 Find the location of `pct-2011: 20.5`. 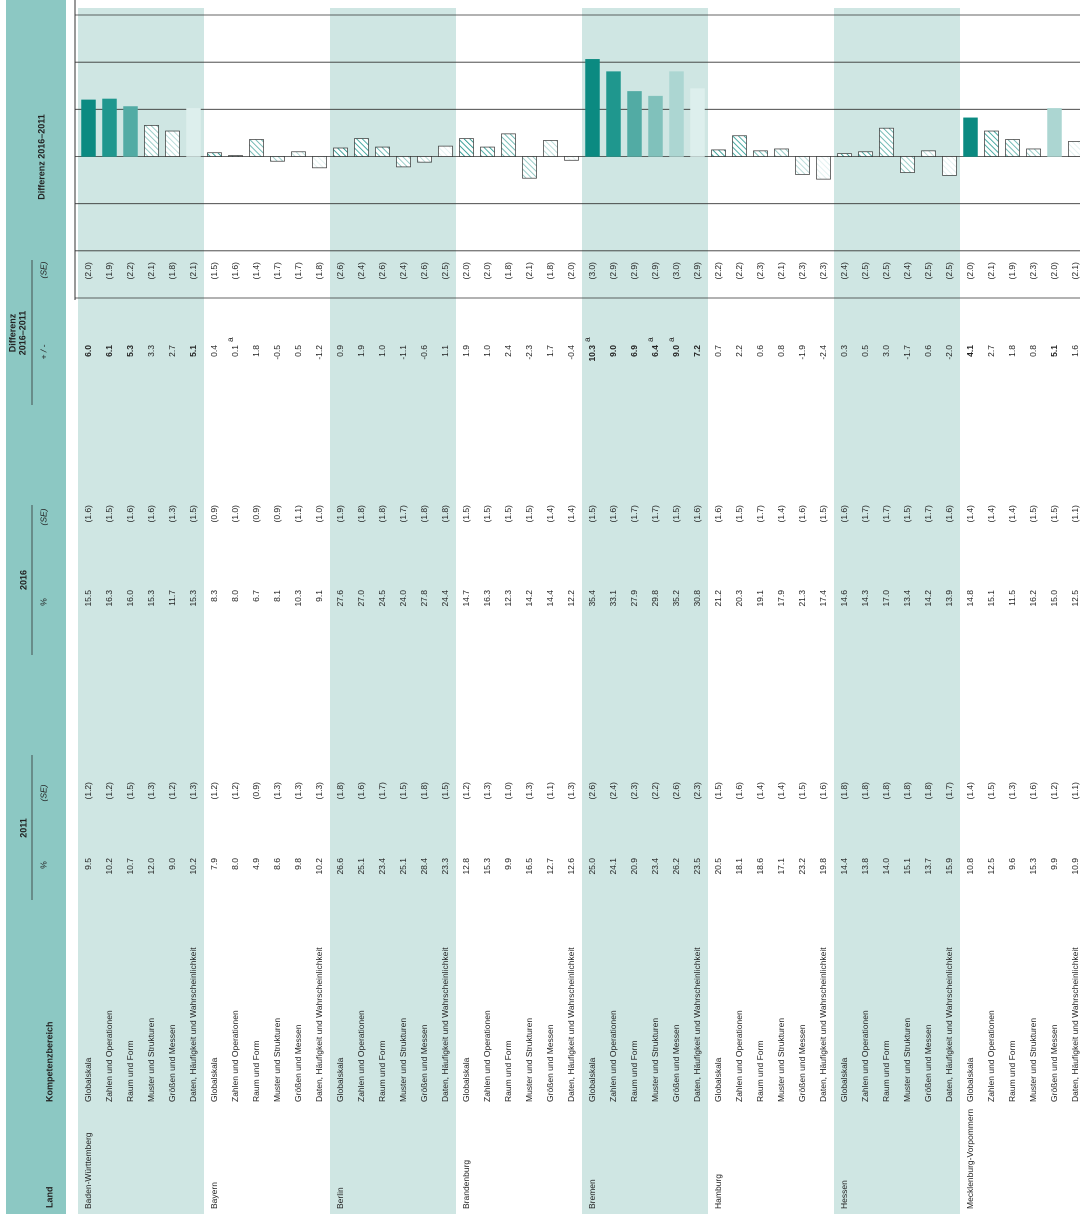

pct-2011: 20.5 is located at coordinates (718, 866).